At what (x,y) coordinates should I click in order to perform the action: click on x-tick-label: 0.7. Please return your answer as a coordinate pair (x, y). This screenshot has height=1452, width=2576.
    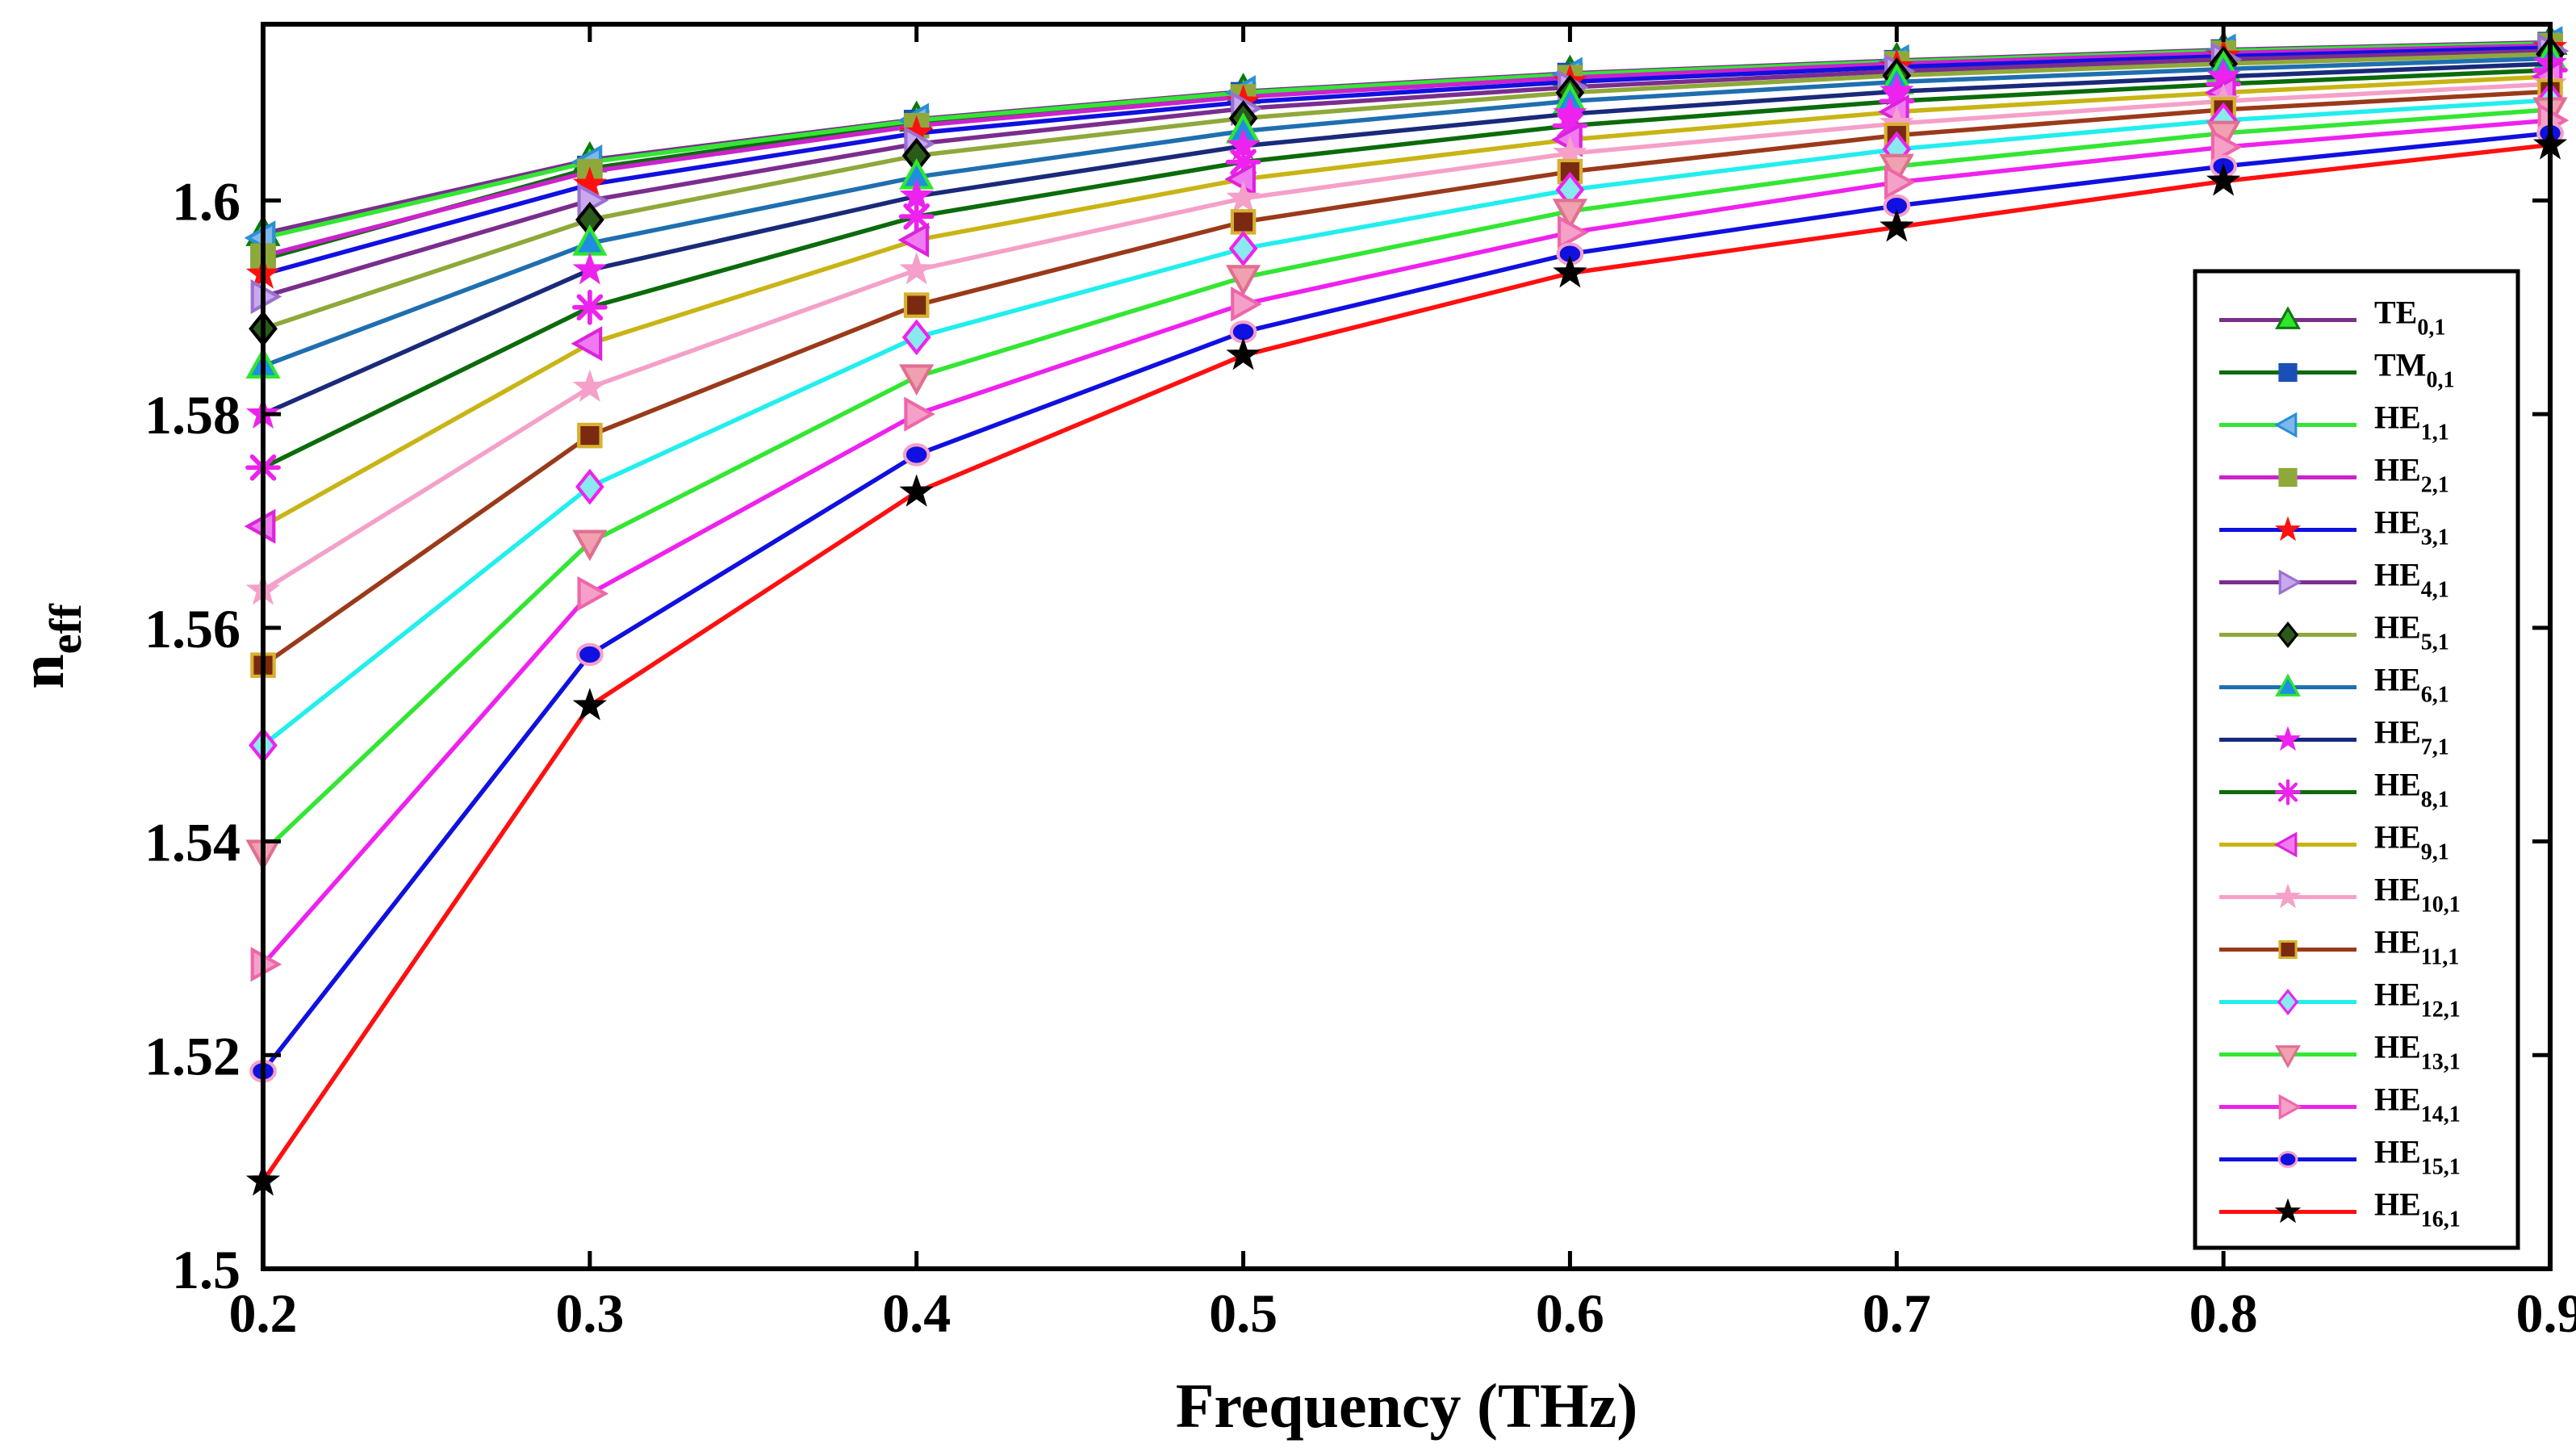
    Looking at the image, I should click on (1897, 1314).